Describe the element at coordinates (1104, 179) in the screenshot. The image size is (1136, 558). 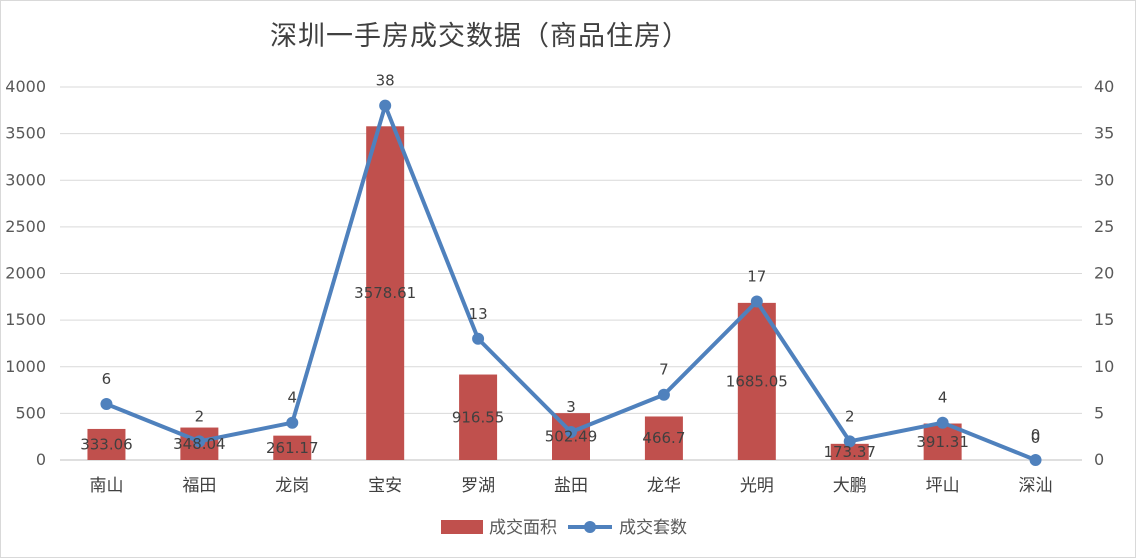
I see `y-right-tick-label: 30` at that location.